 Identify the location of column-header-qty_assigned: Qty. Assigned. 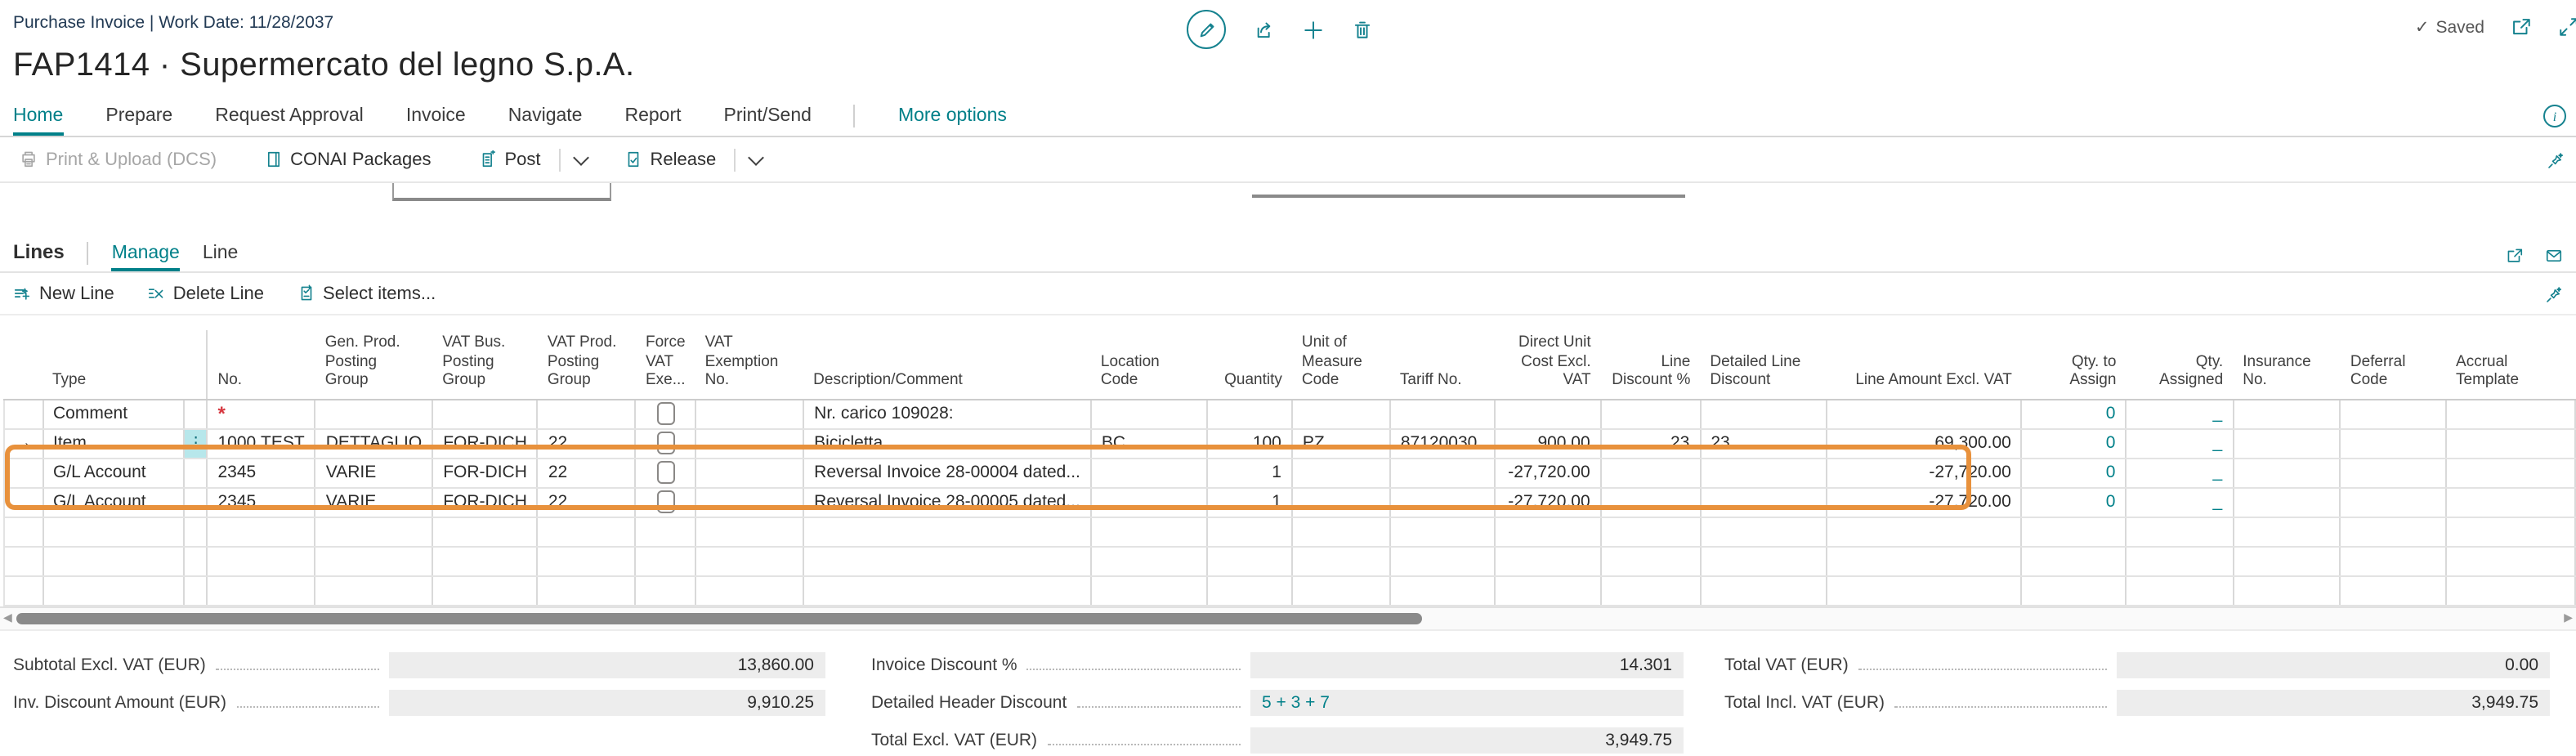
(2180, 365).